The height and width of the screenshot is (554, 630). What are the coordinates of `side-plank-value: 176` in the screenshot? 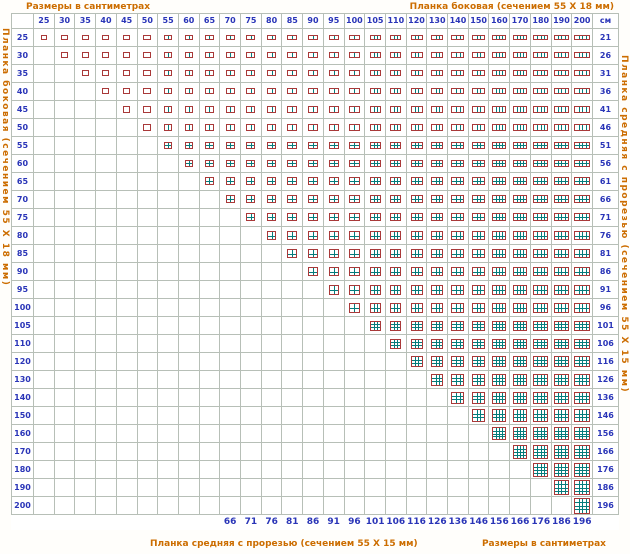 It's located at (605, 469).